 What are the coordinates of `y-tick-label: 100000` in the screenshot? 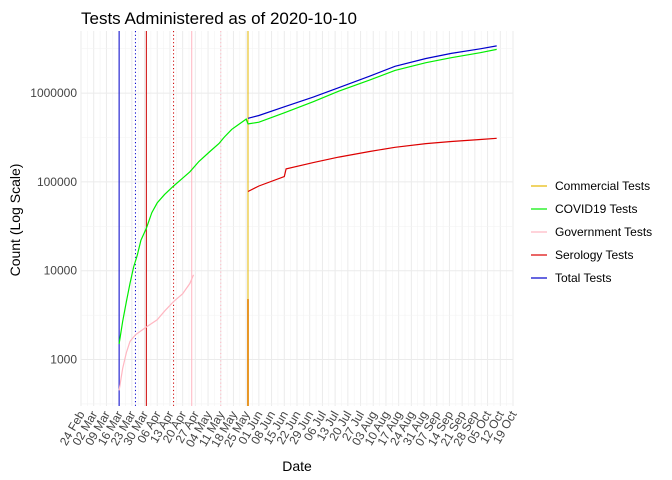 It's located at (57, 182).